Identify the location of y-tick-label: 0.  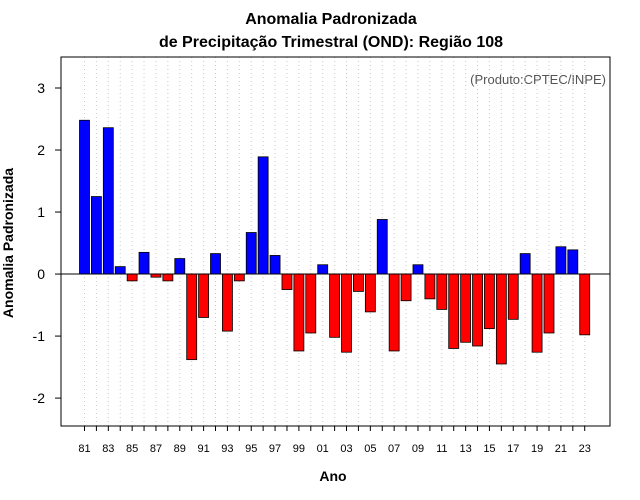
(41, 274).